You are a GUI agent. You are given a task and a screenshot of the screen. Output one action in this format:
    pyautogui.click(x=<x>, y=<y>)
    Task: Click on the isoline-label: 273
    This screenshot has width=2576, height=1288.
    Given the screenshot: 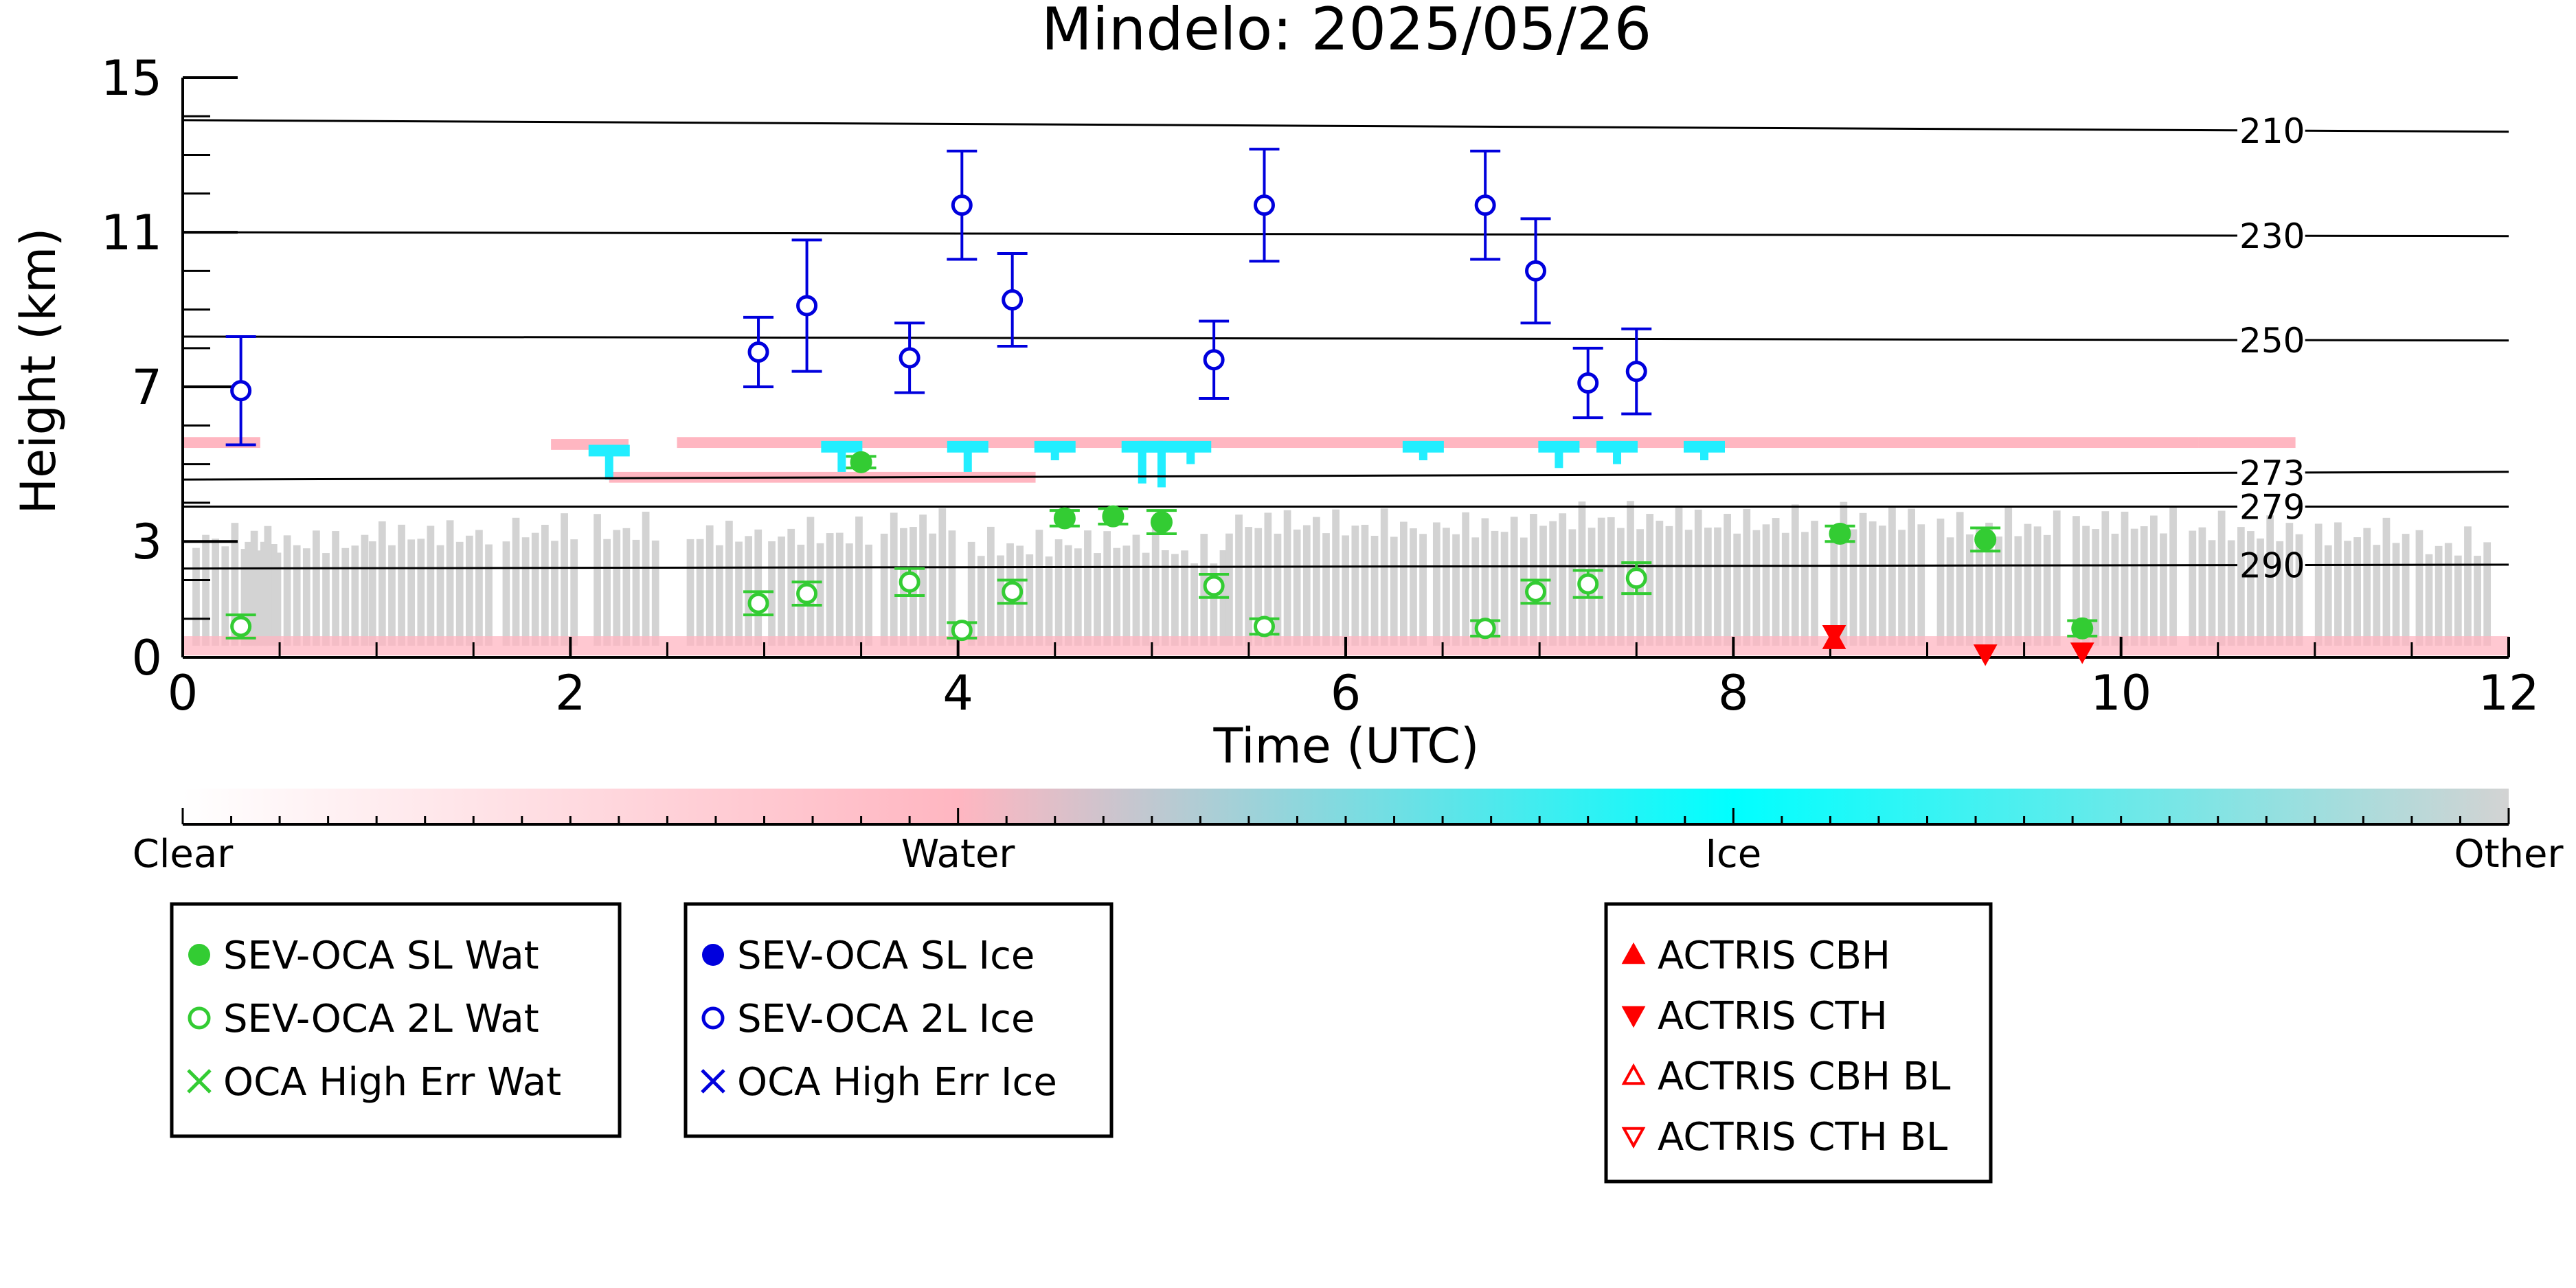 What is the action you would take?
    pyautogui.click(x=2272, y=473)
    